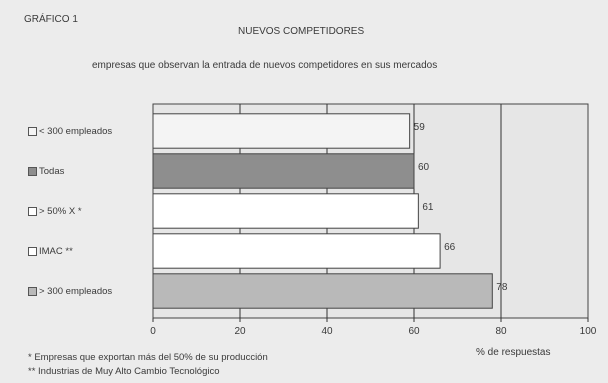  What do you see at coordinates (301, 31) in the screenshot?
I see `chart-title: NUEVOS COMPETIDORES` at bounding box center [301, 31].